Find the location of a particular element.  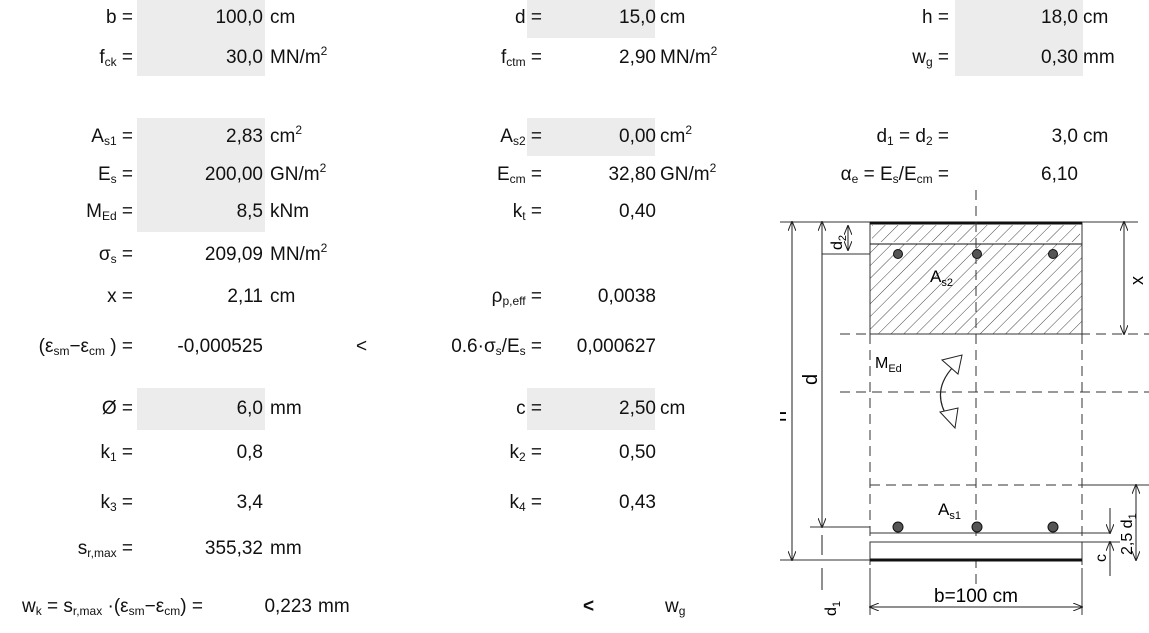

unit-x: cm is located at coordinates (283, 296).